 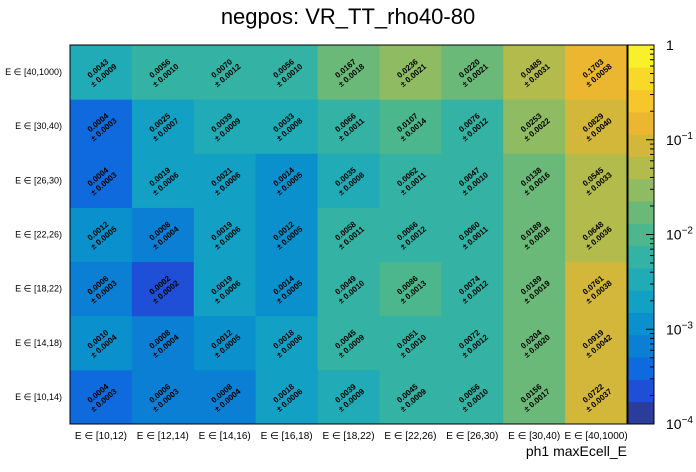 I want to click on x-tick-label: E ∈ [30,40), so click(x=534, y=436).